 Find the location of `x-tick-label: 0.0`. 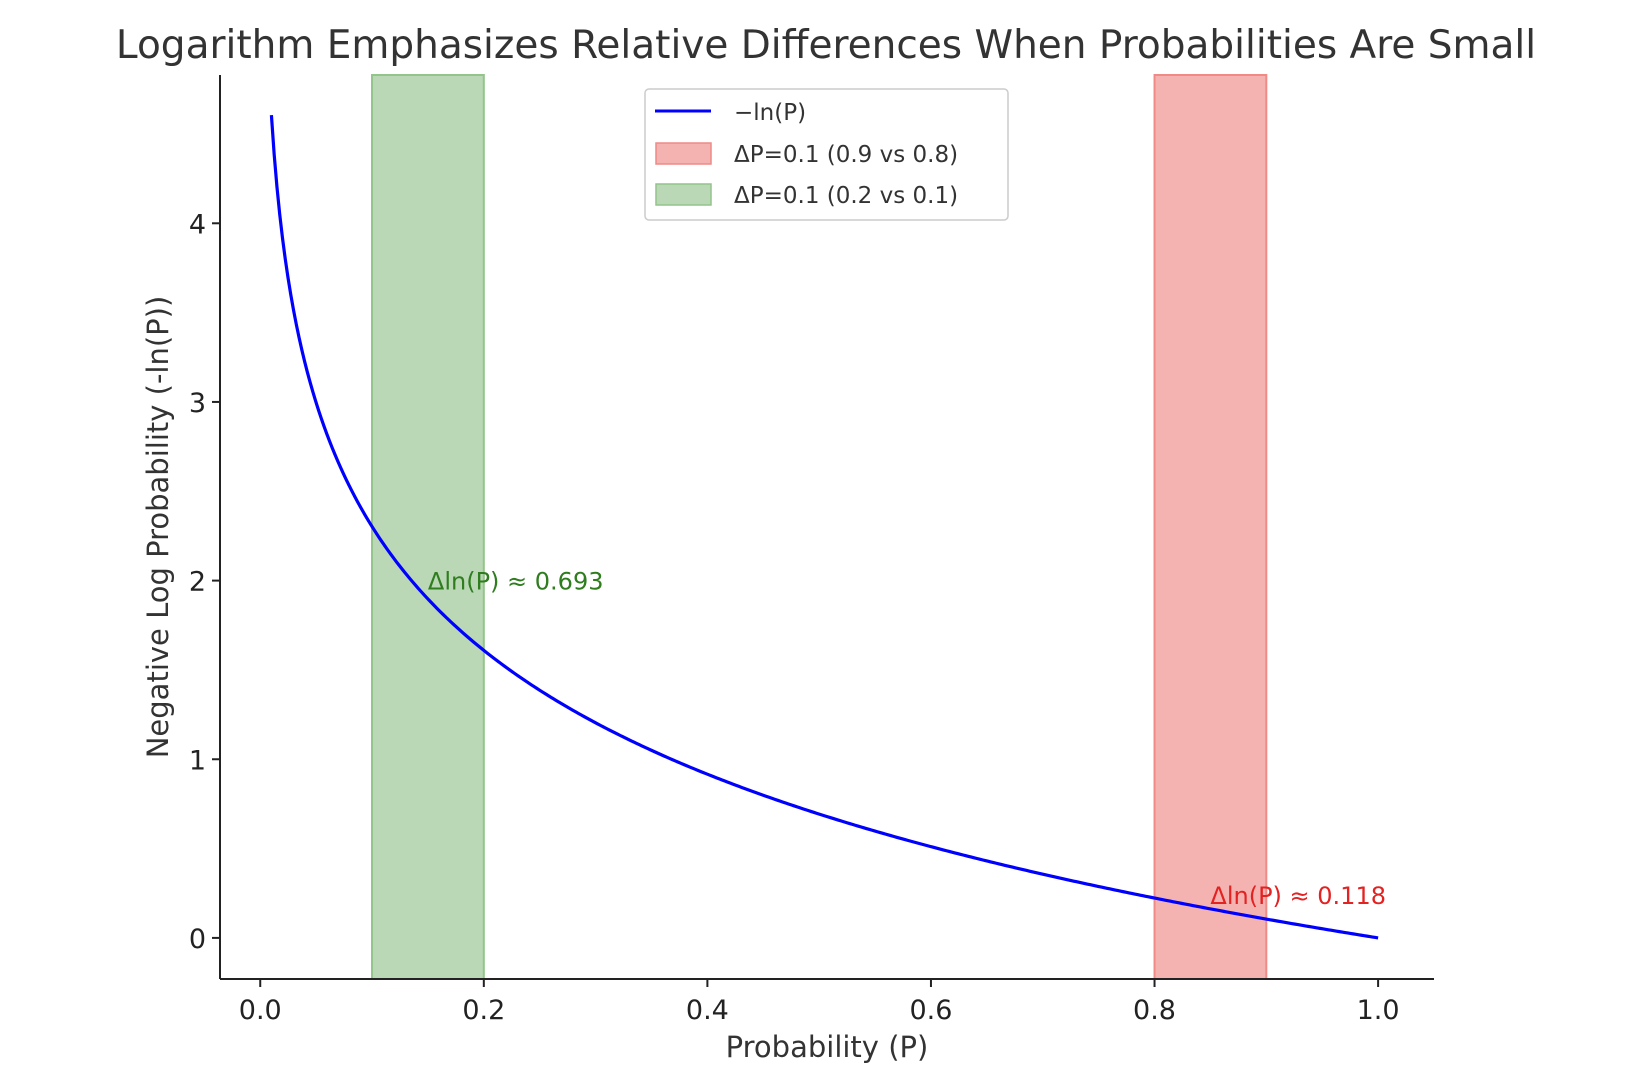

x-tick-label: 0.0 is located at coordinates (260, 1010).